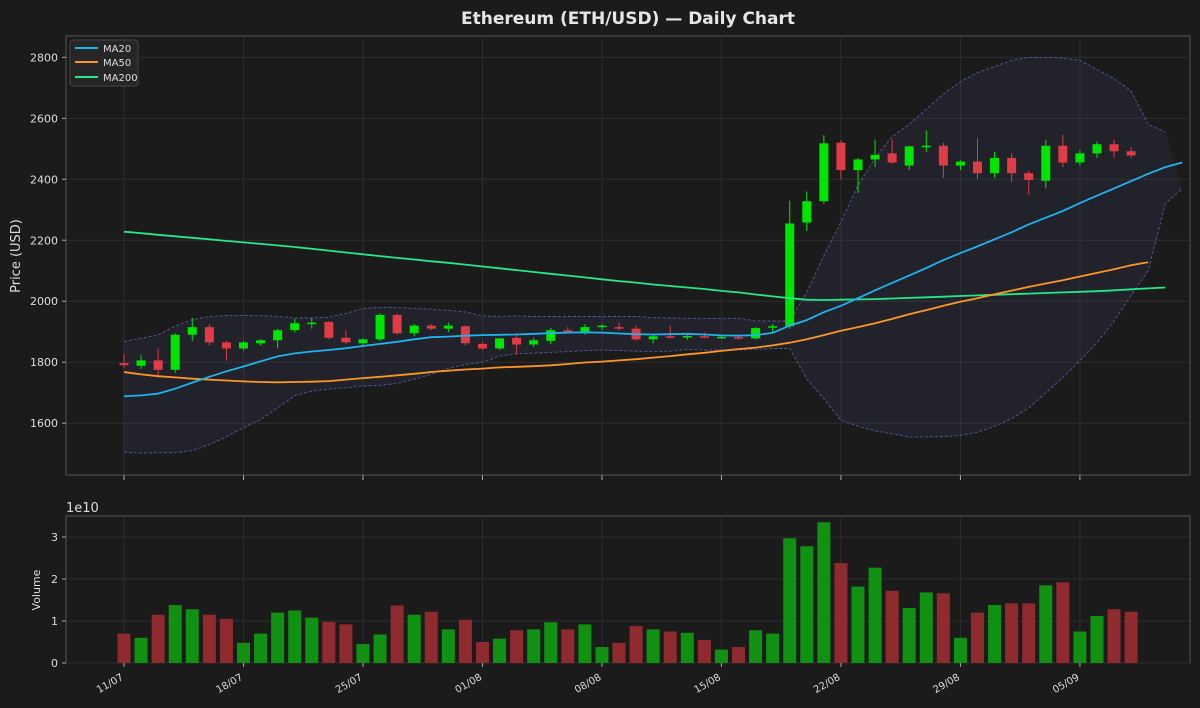 The image size is (1200, 708). What do you see at coordinates (707, 684) in the screenshot?
I see `x-tick-label: 15/08` at bounding box center [707, 684].